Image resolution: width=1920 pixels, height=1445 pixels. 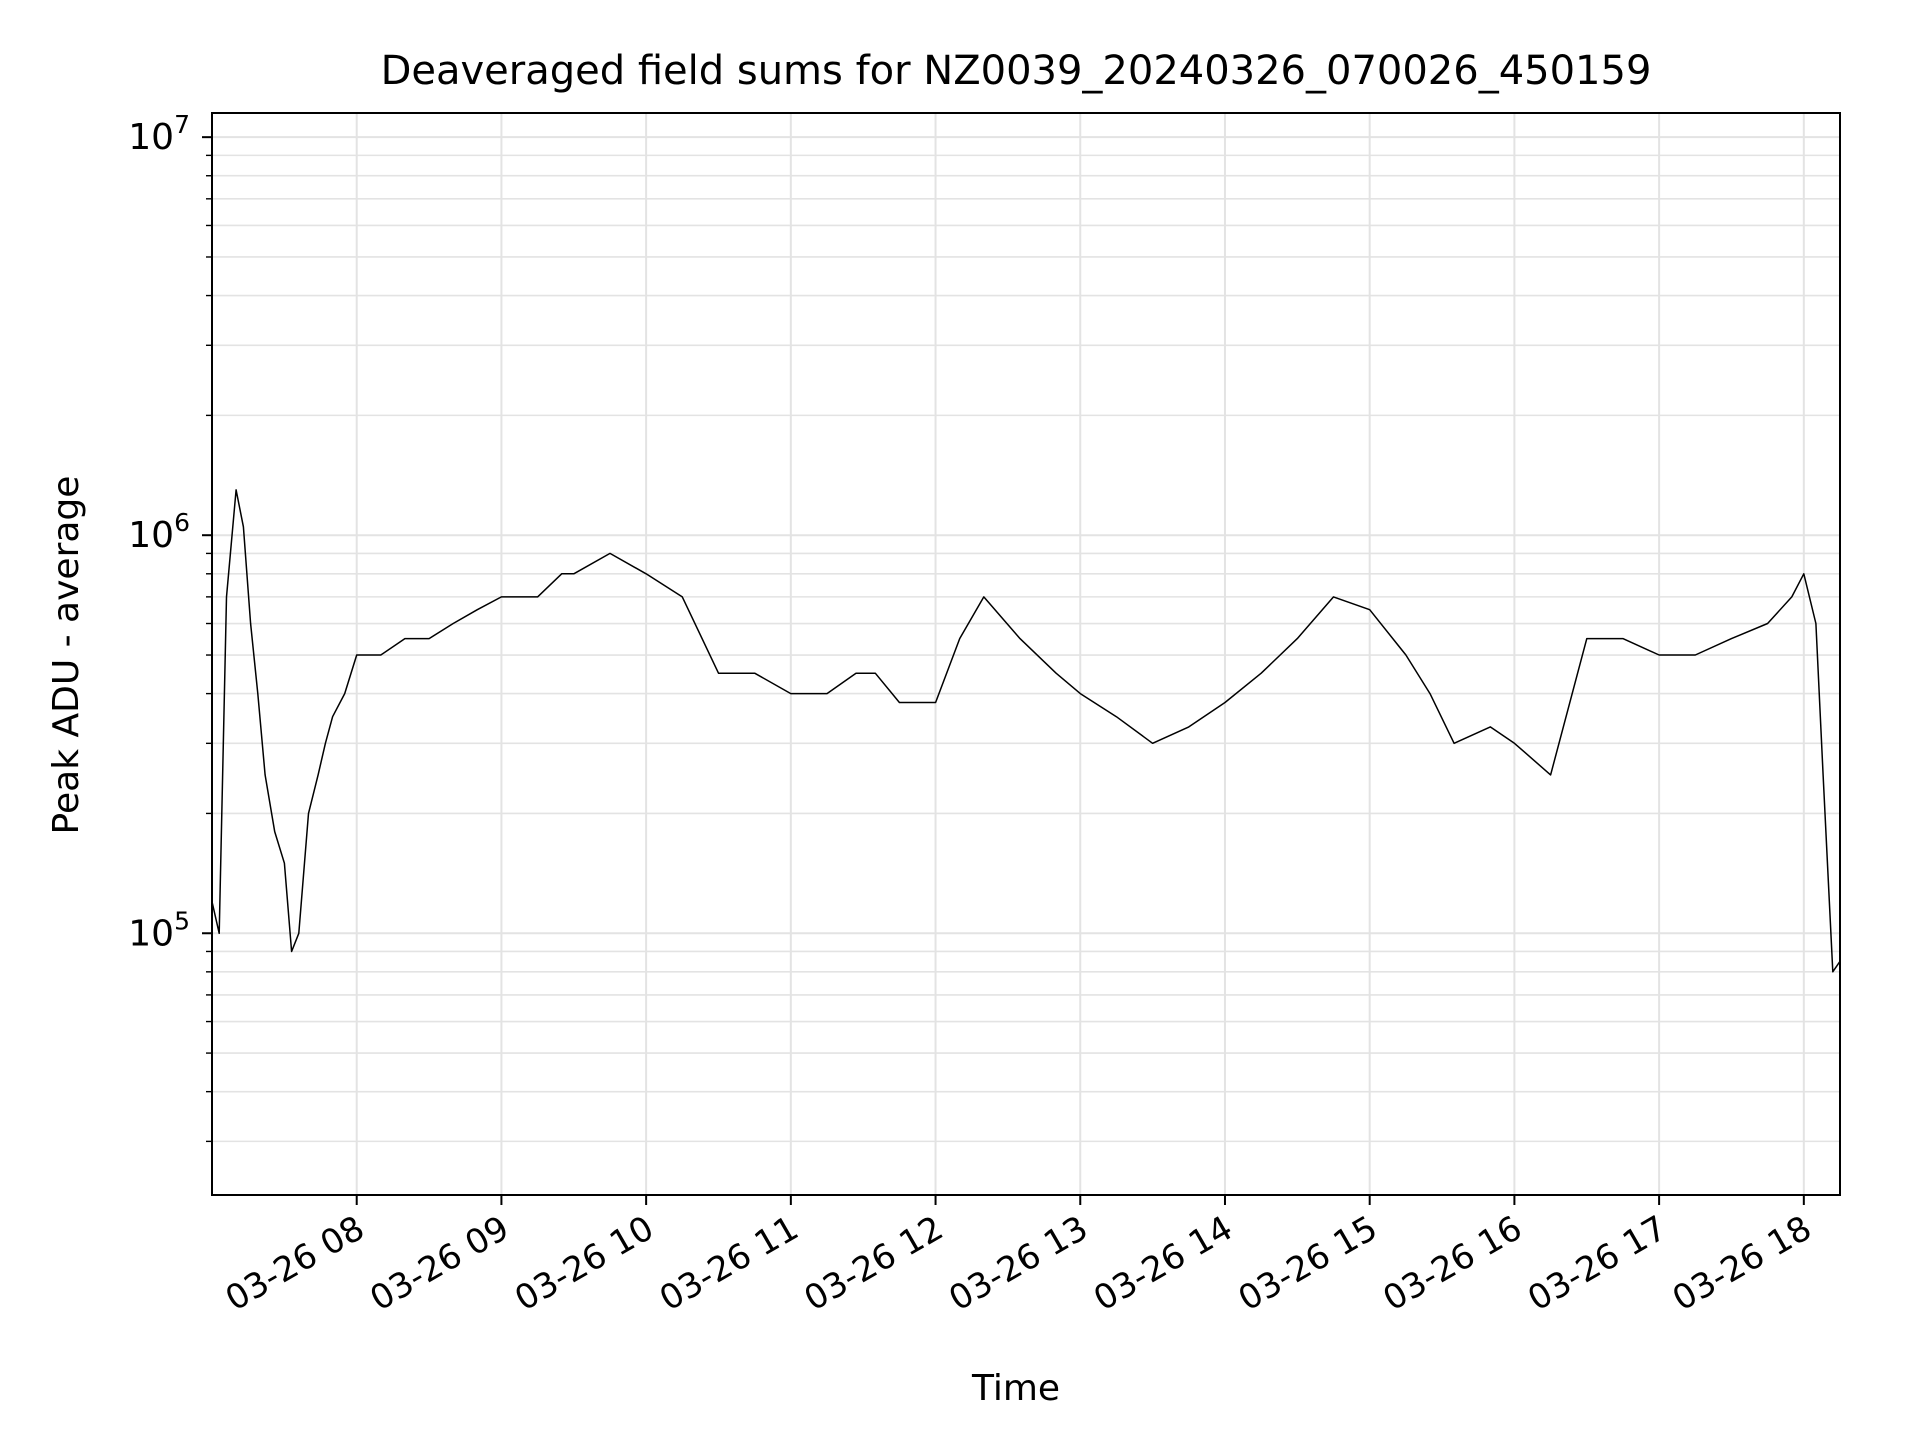 I want to click on x-axis-label: Time, so click(x=1015, y=1388).